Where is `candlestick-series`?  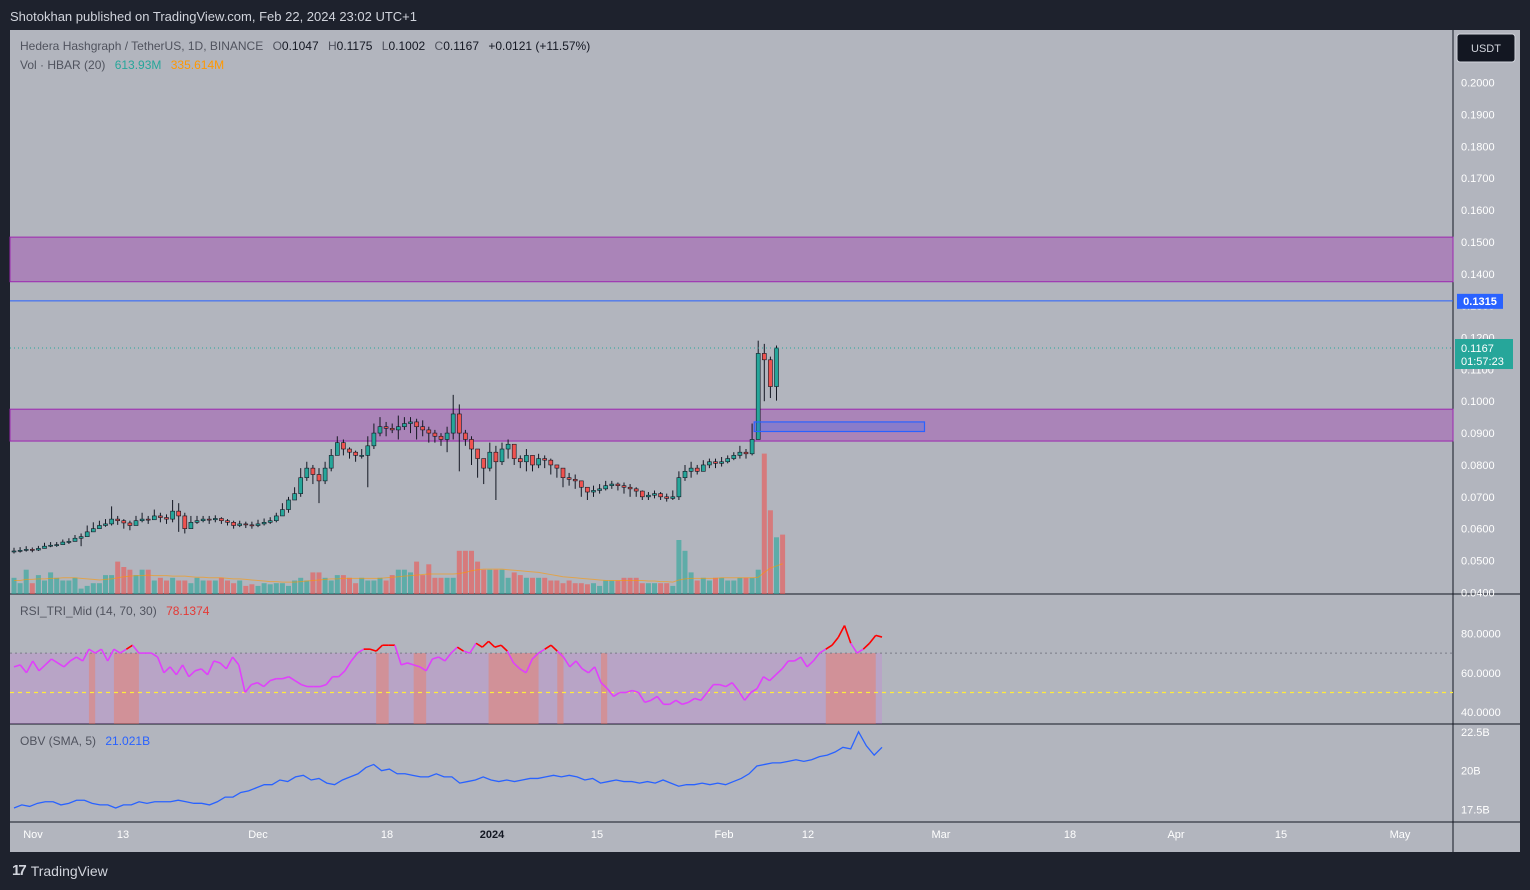
candlestick-series is located at coordinates (395, 447).